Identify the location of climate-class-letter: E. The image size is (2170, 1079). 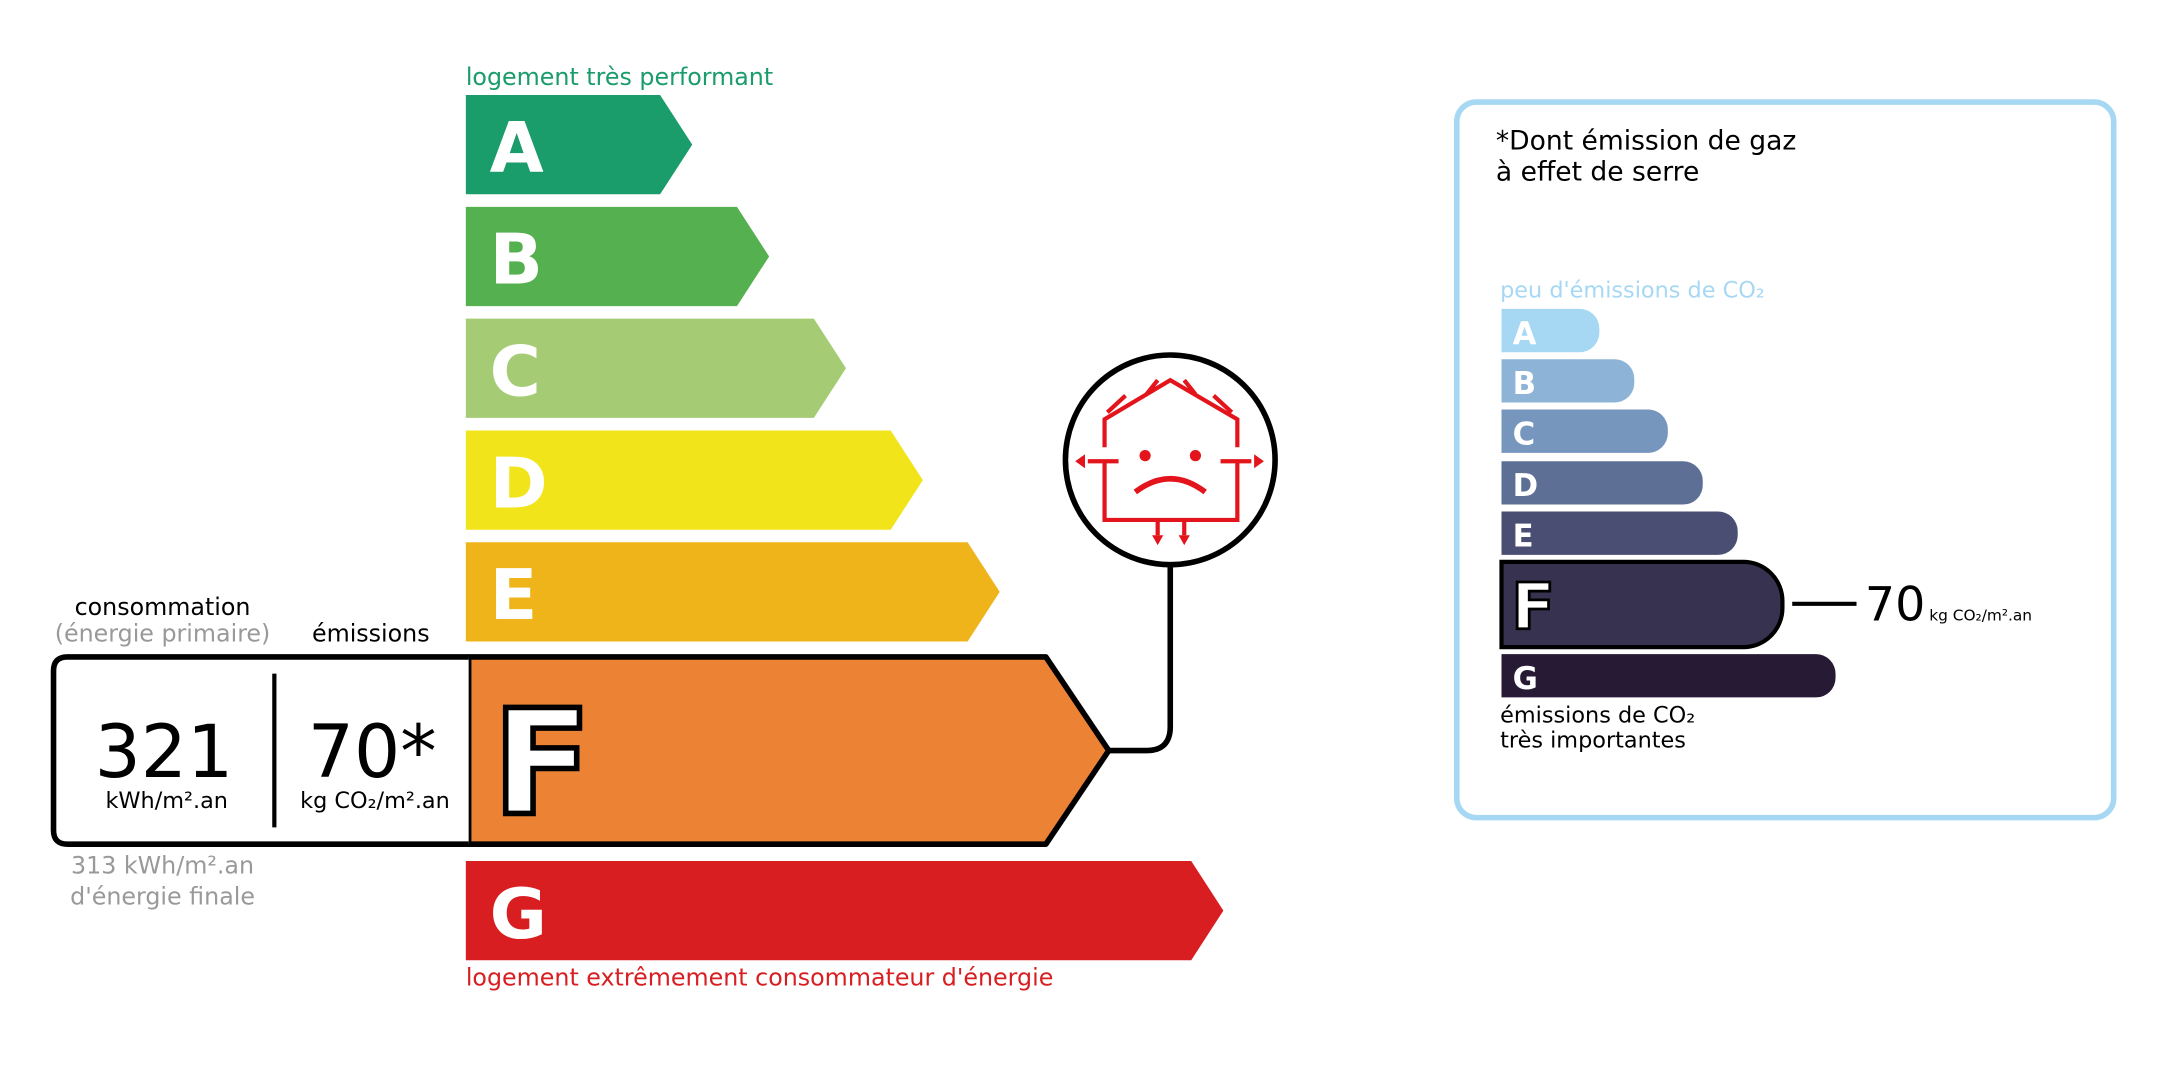
(1523, 536).